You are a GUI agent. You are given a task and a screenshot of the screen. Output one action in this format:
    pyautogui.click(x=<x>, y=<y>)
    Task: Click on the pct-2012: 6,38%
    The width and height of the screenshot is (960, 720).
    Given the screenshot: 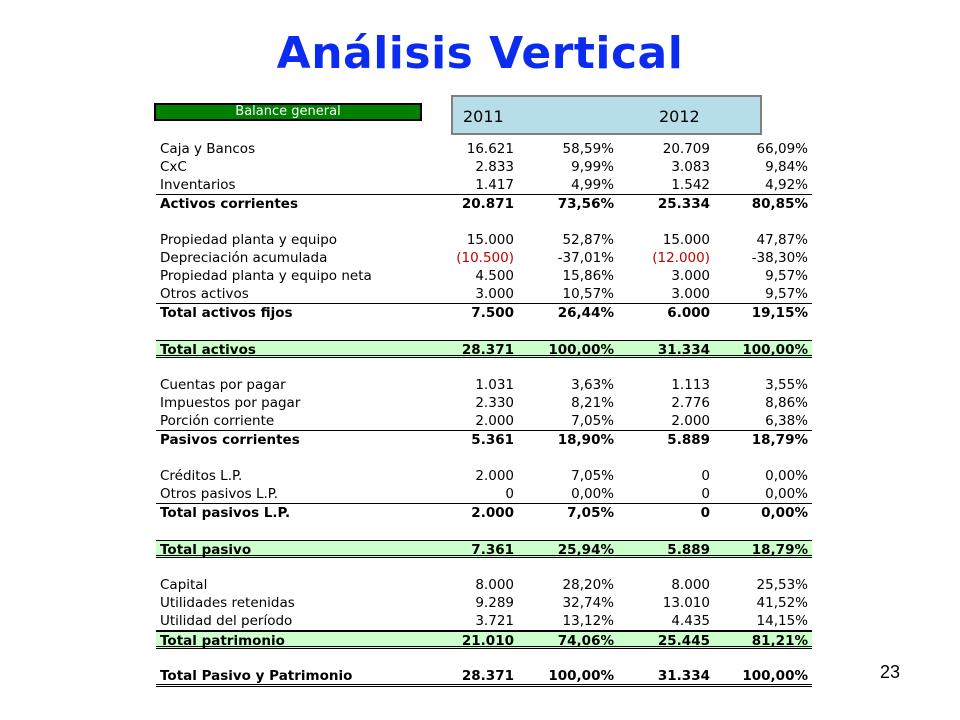 What is the action you would take?
    pyautogui.click(x=786, y=421)
    